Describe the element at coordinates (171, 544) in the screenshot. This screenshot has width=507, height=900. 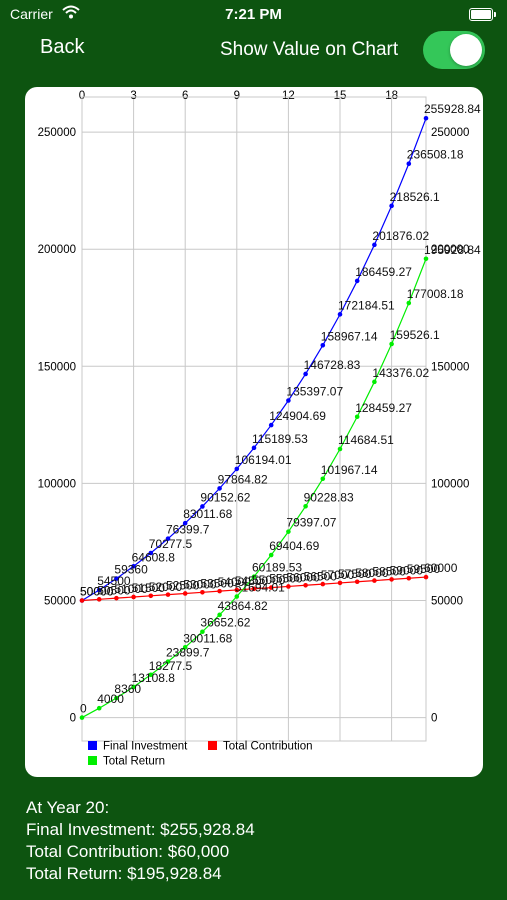
I see `data-label: 70277.5` at that location.